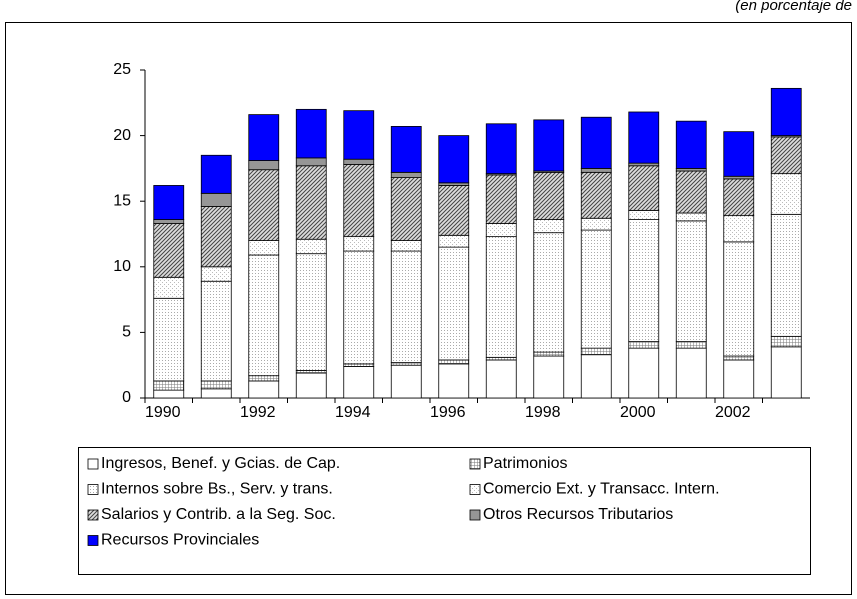 This screenshot has height=599, width=857. I want to click on x-tick-label: 1992, so click(258, 412).